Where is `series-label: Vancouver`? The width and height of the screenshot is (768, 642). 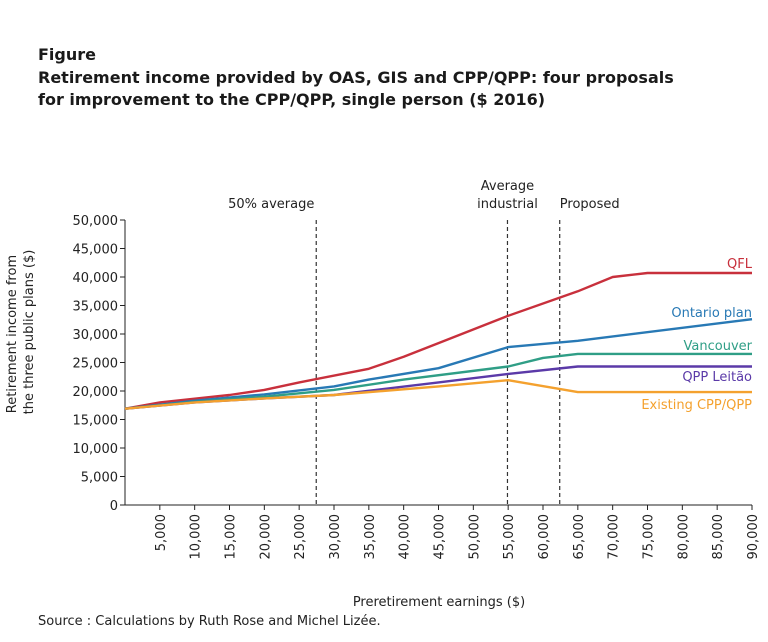
series-label: Vancouver is located at coordinates (718, 346).